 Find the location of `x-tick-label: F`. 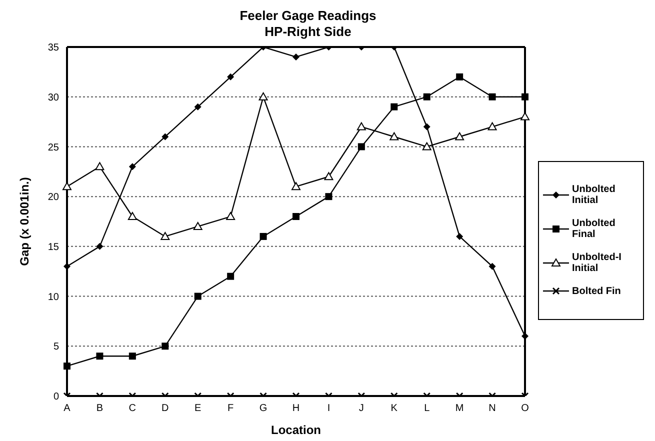

x-tick-label: F is located at coordinates (231, 408).